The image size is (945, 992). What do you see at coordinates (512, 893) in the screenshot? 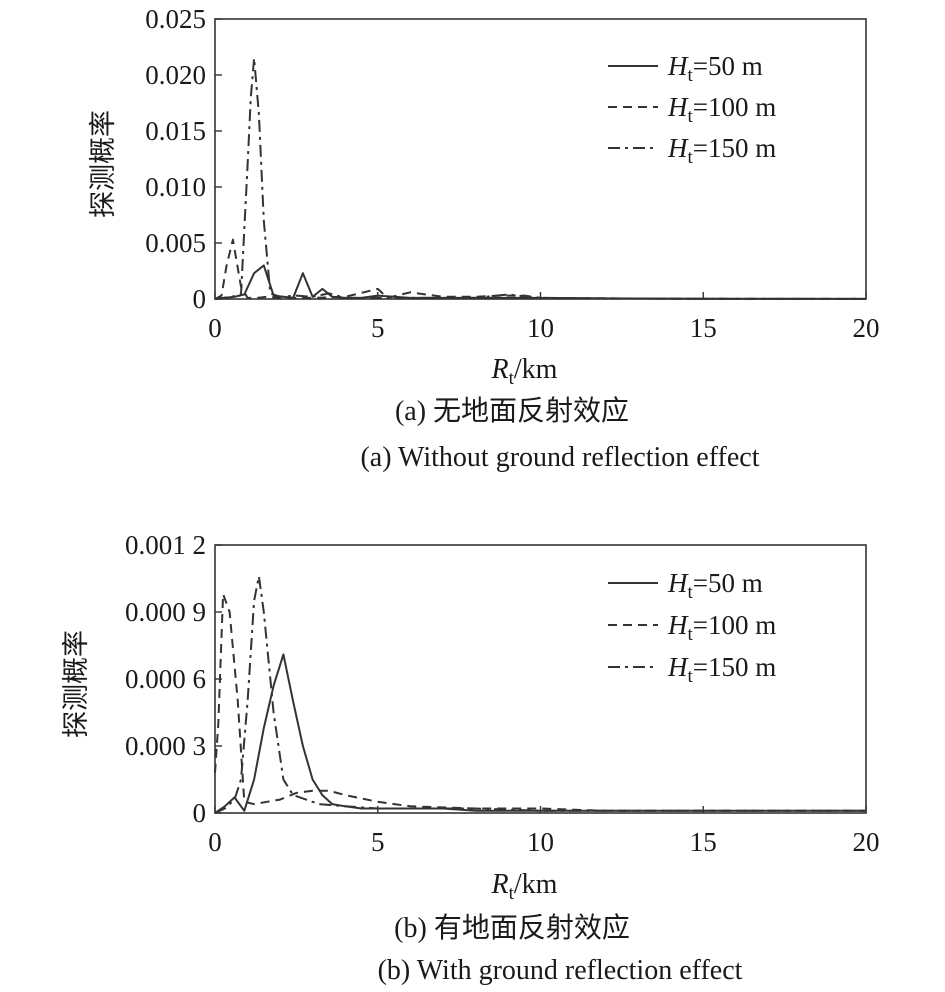
I see `panel-b-xlabel-sub: t` at bounding box center [512, 893].